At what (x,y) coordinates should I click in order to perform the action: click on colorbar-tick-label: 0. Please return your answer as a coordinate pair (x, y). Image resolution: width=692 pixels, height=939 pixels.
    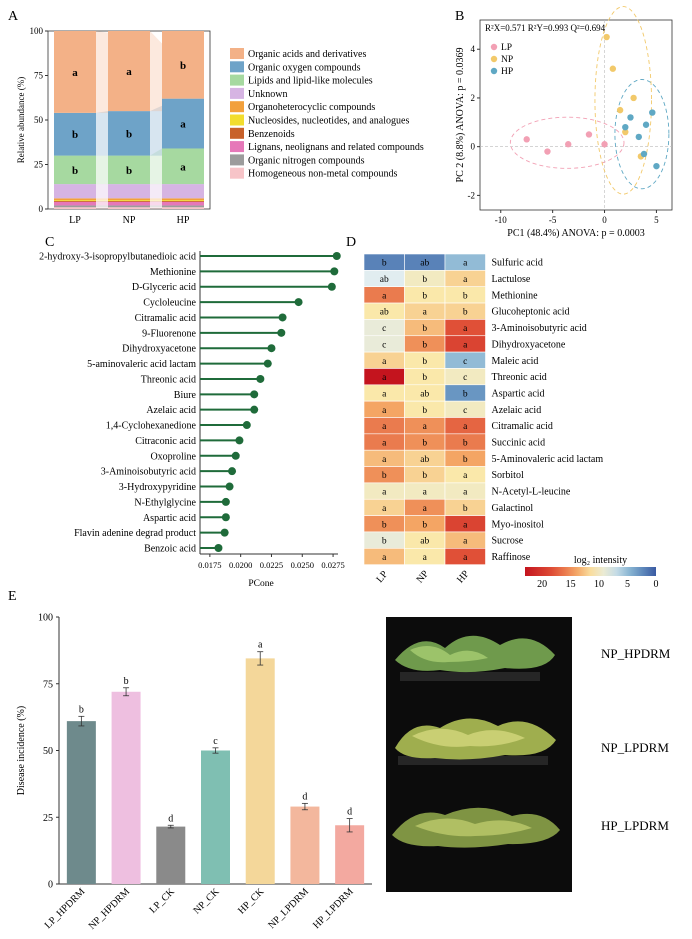
    Looking at the image, I should click on (656, 584).